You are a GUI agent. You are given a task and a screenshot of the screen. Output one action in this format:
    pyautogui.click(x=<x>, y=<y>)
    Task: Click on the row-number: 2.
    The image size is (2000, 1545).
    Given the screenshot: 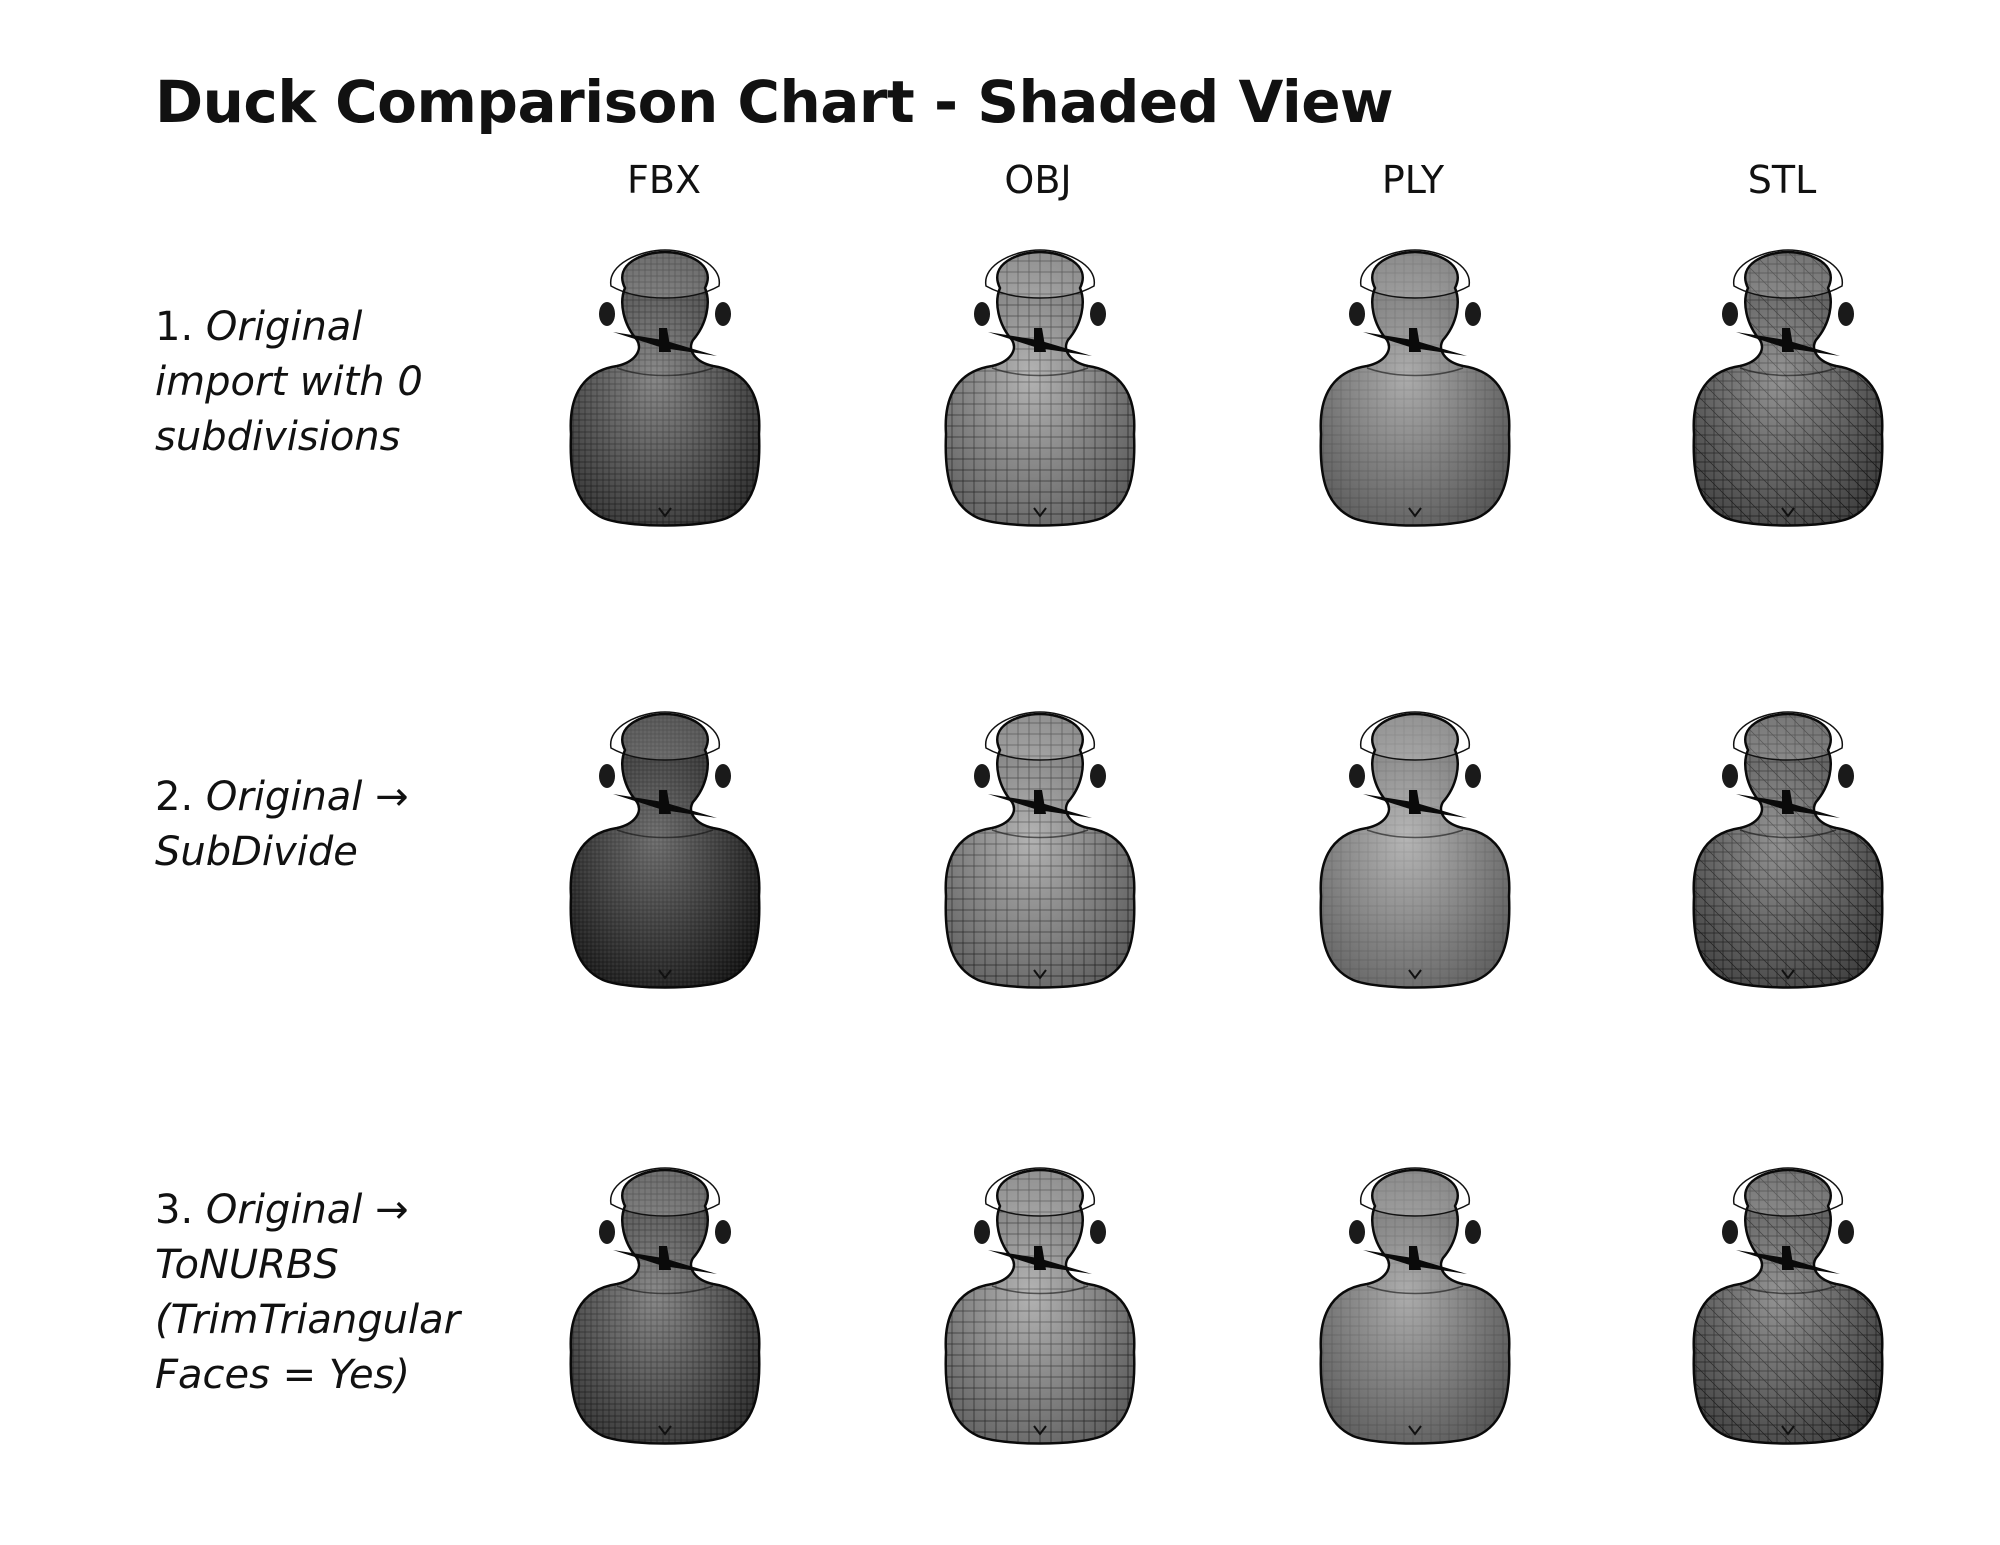 What is the action you would take?
    pyautogui.click(x=174, y=797)
    